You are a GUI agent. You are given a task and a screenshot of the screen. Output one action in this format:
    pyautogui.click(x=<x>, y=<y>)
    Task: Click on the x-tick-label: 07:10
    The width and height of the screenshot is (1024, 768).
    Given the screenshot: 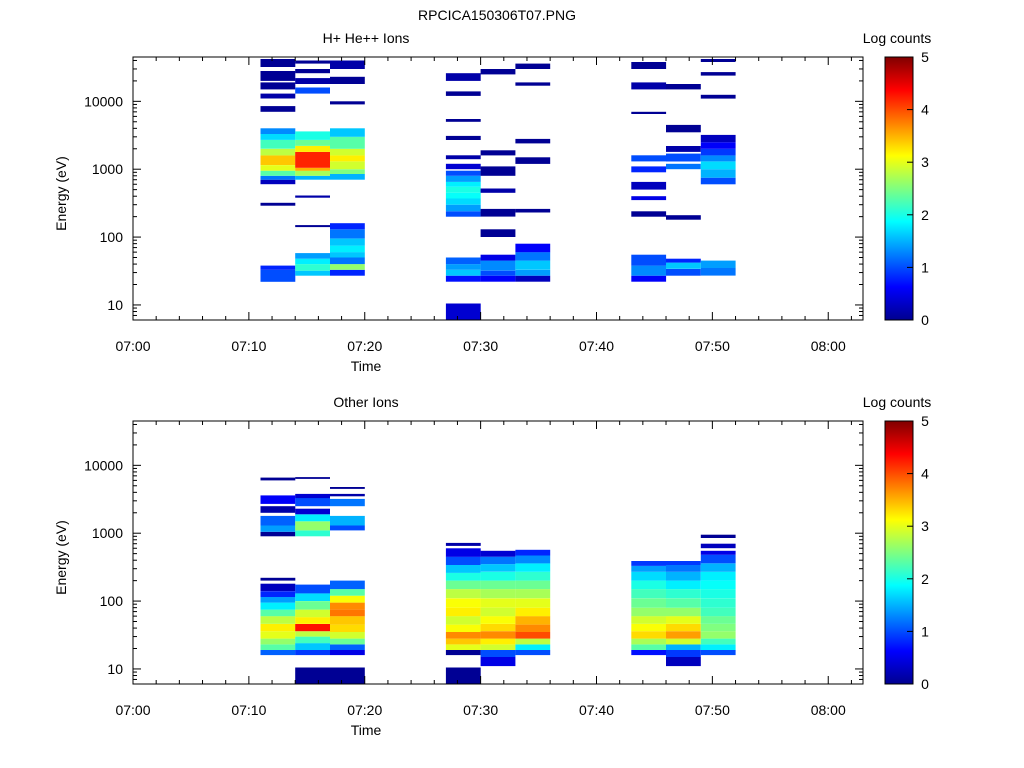 What is the action you would take?
    pyautogui.click(x=248, y=710)
    